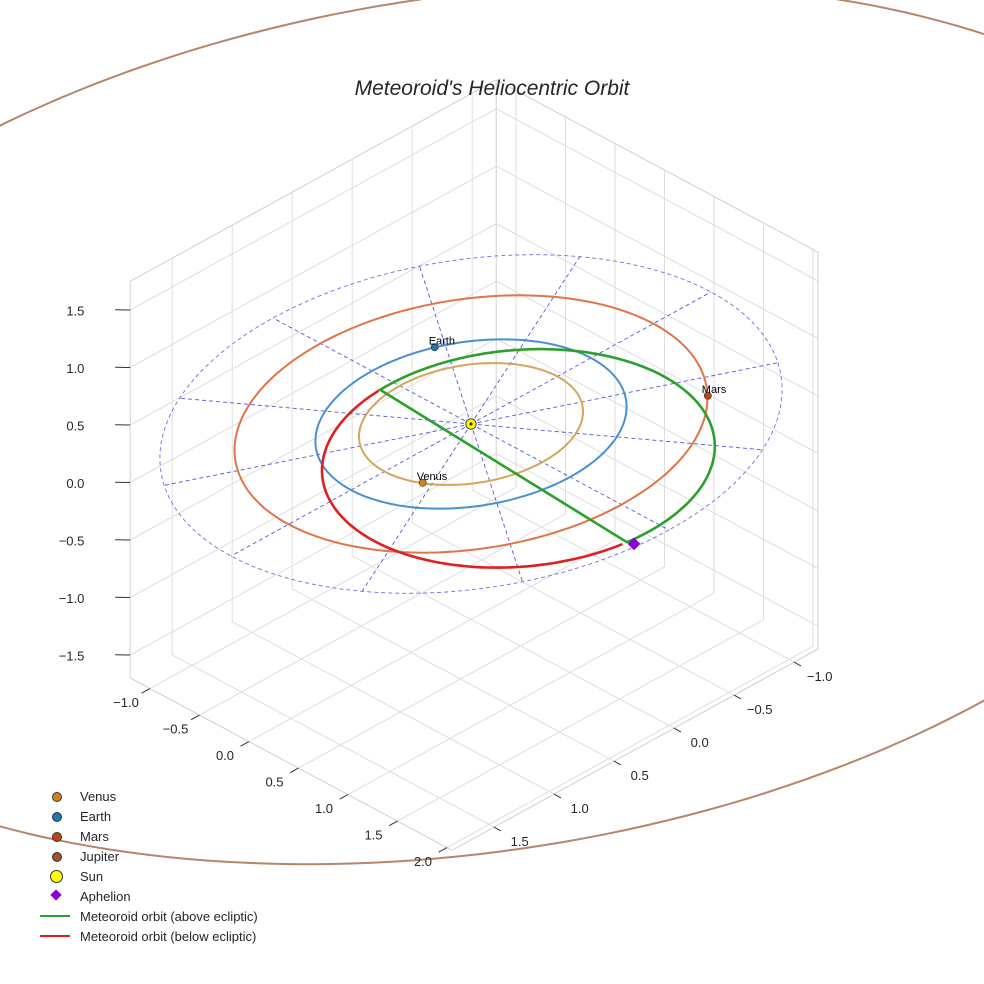 This screenshot has height=984, width=984. I want to click on legend-label: Aphelion, so click(105, 896).